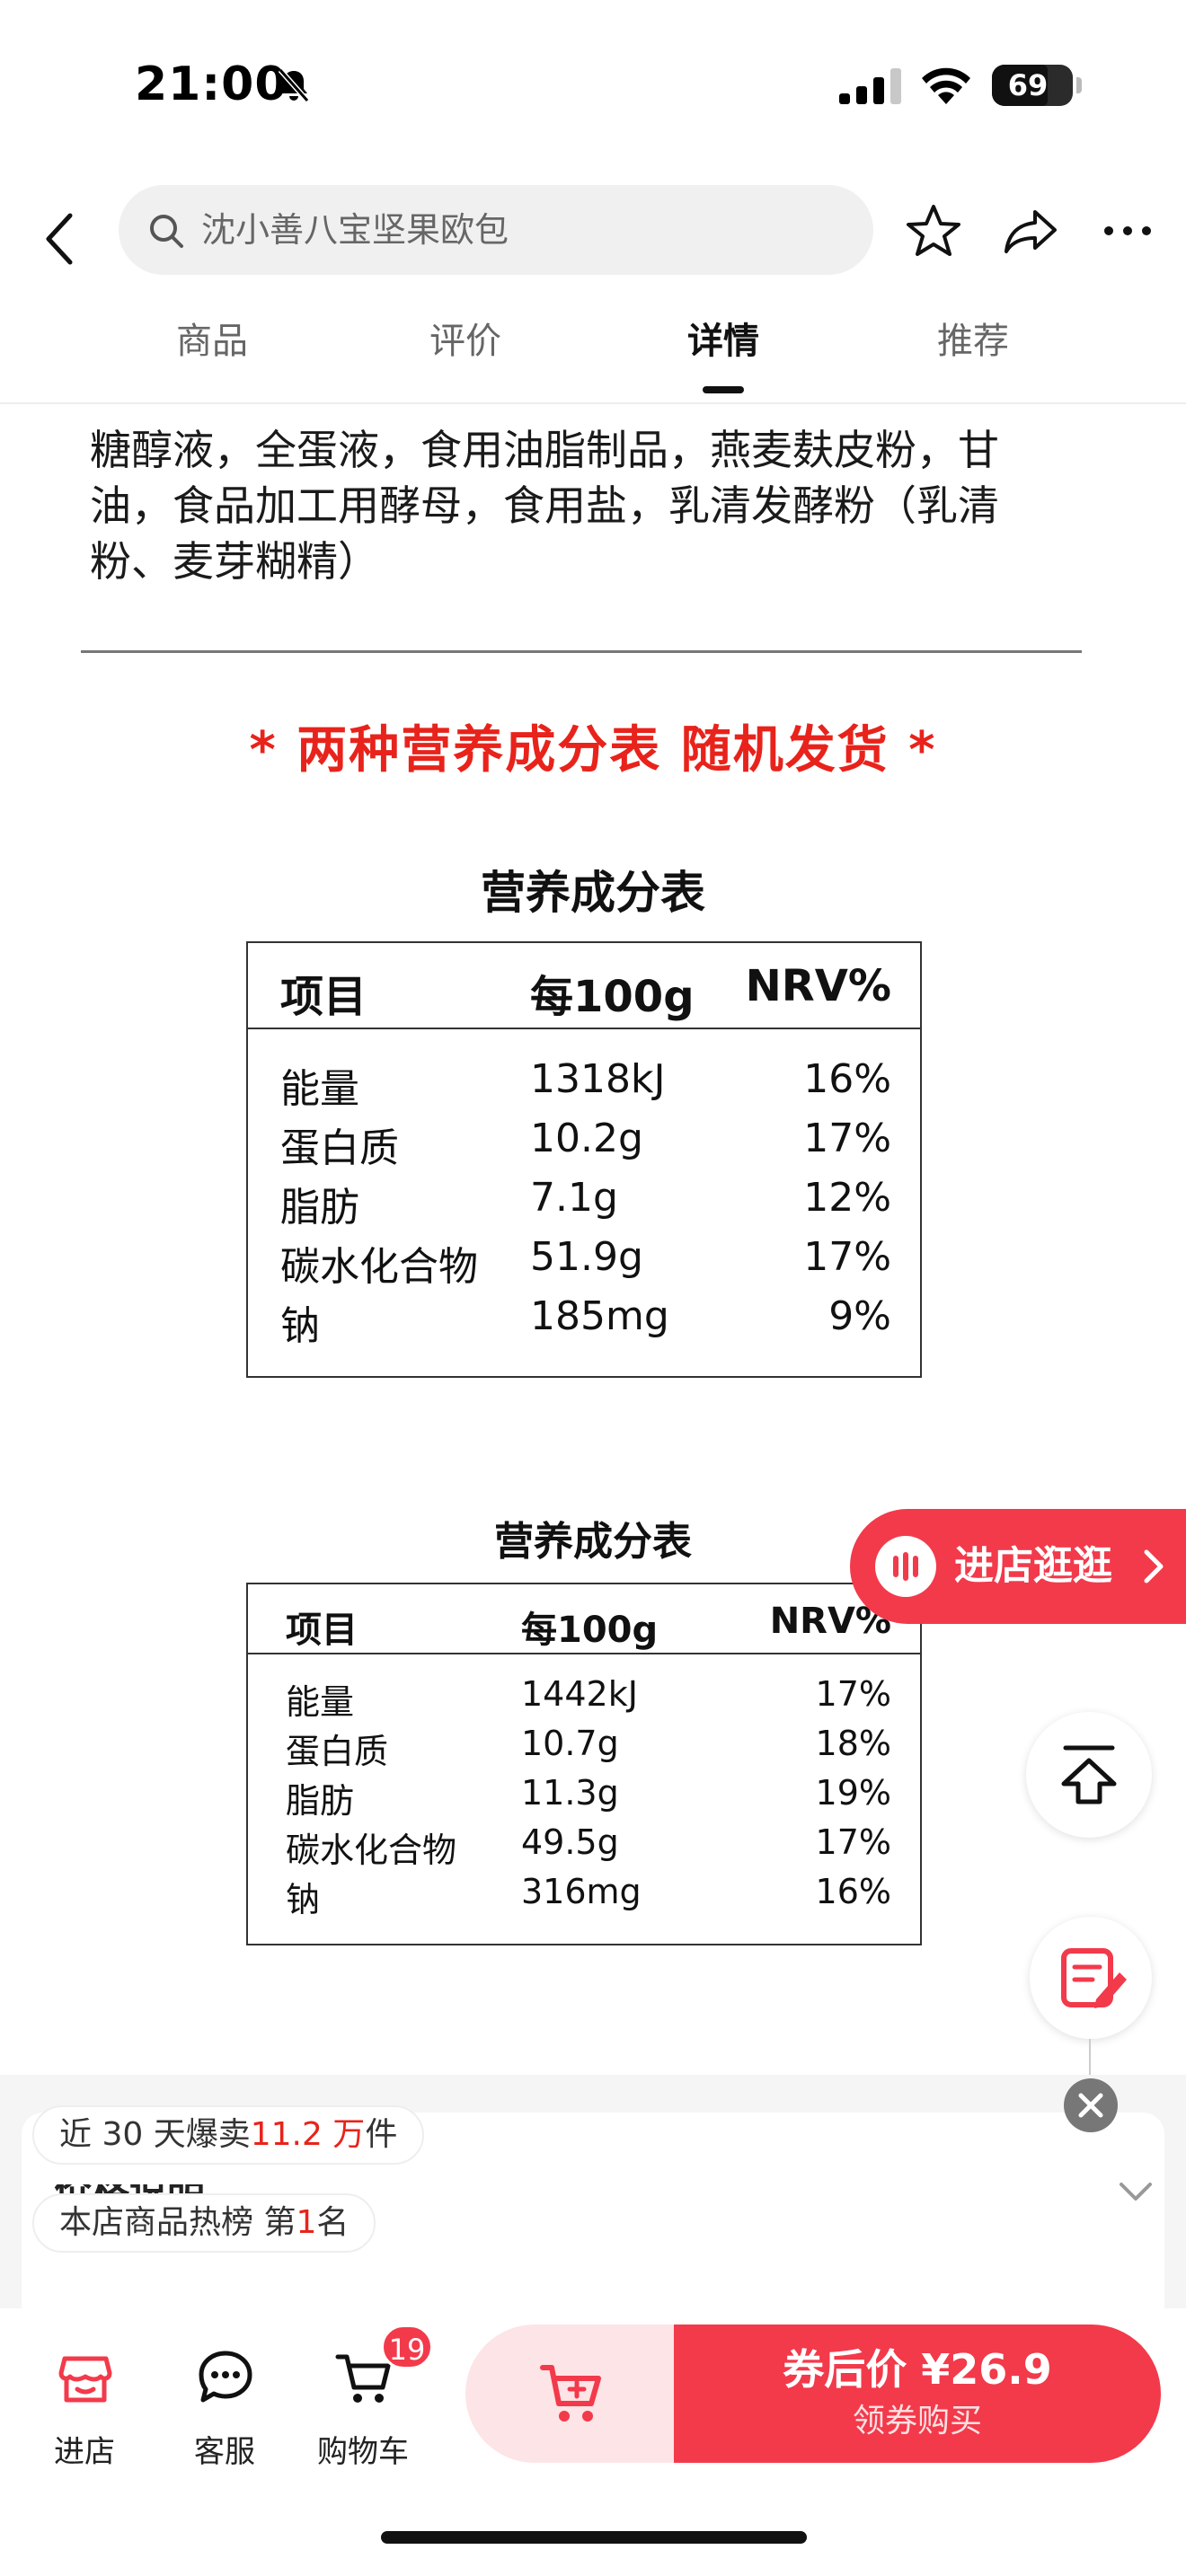 The height and width of the screenshot is (2576, 1186). I want to click on visit-store-float-button: 进店逛逛, so click(1018, 1566).